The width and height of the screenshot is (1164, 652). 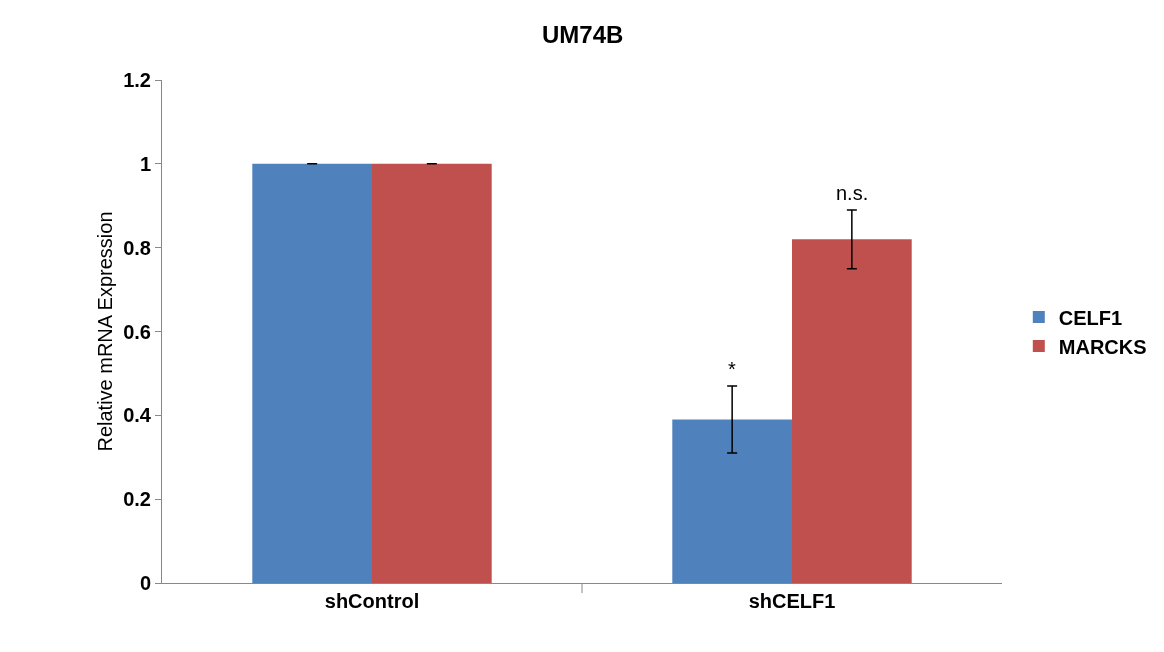 I want to click on x-tick-label: shCELF1, so click(x=792, y=601).